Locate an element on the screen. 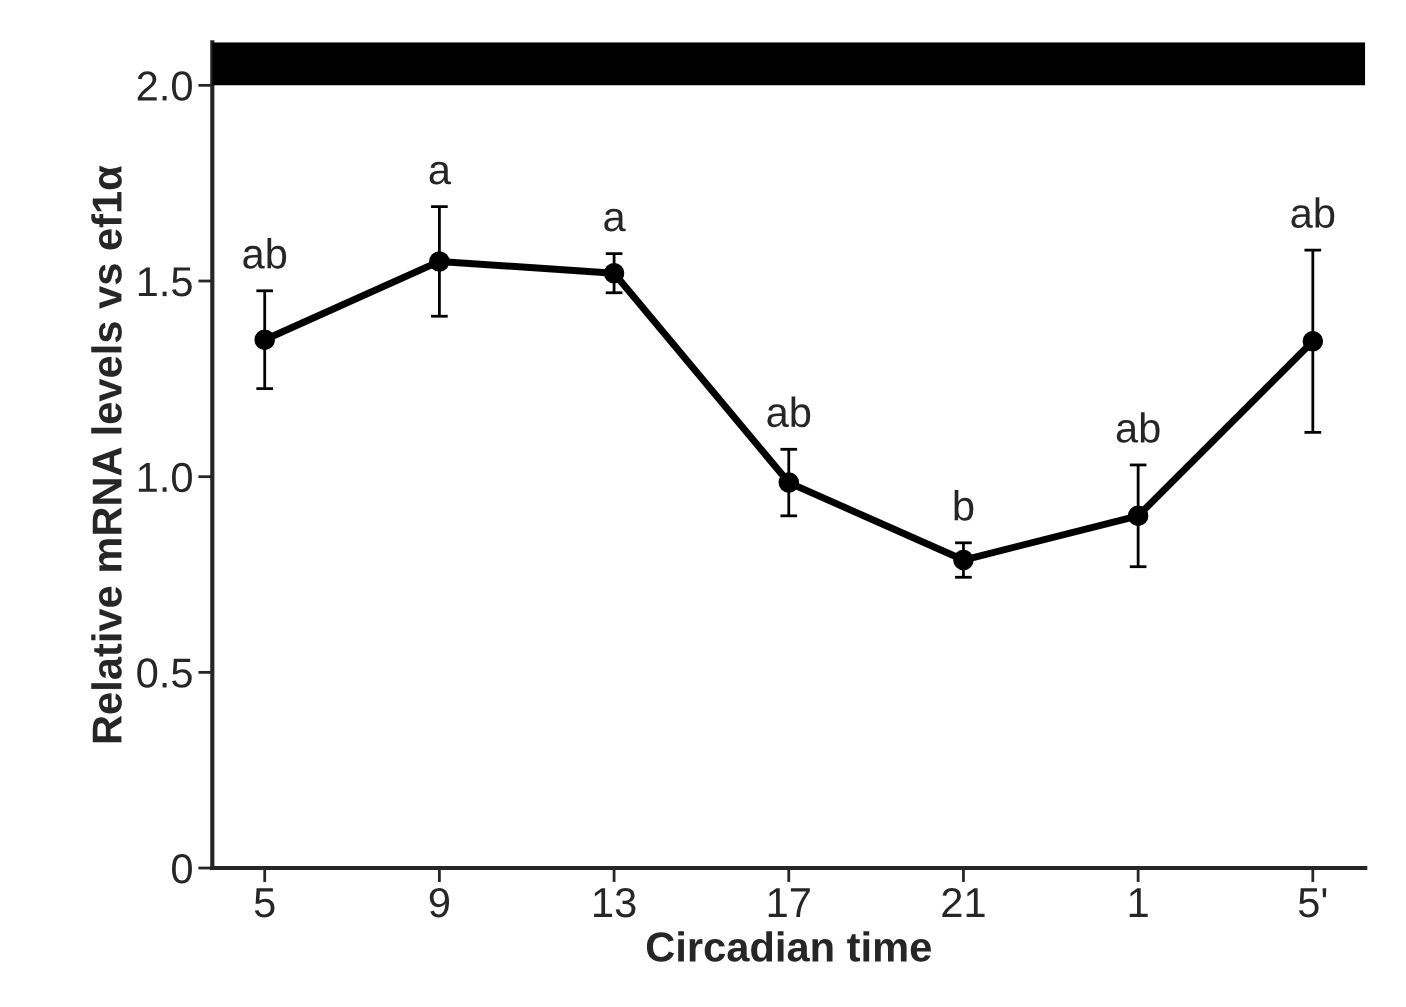  annotation: b is located at coordinates (964, 505).